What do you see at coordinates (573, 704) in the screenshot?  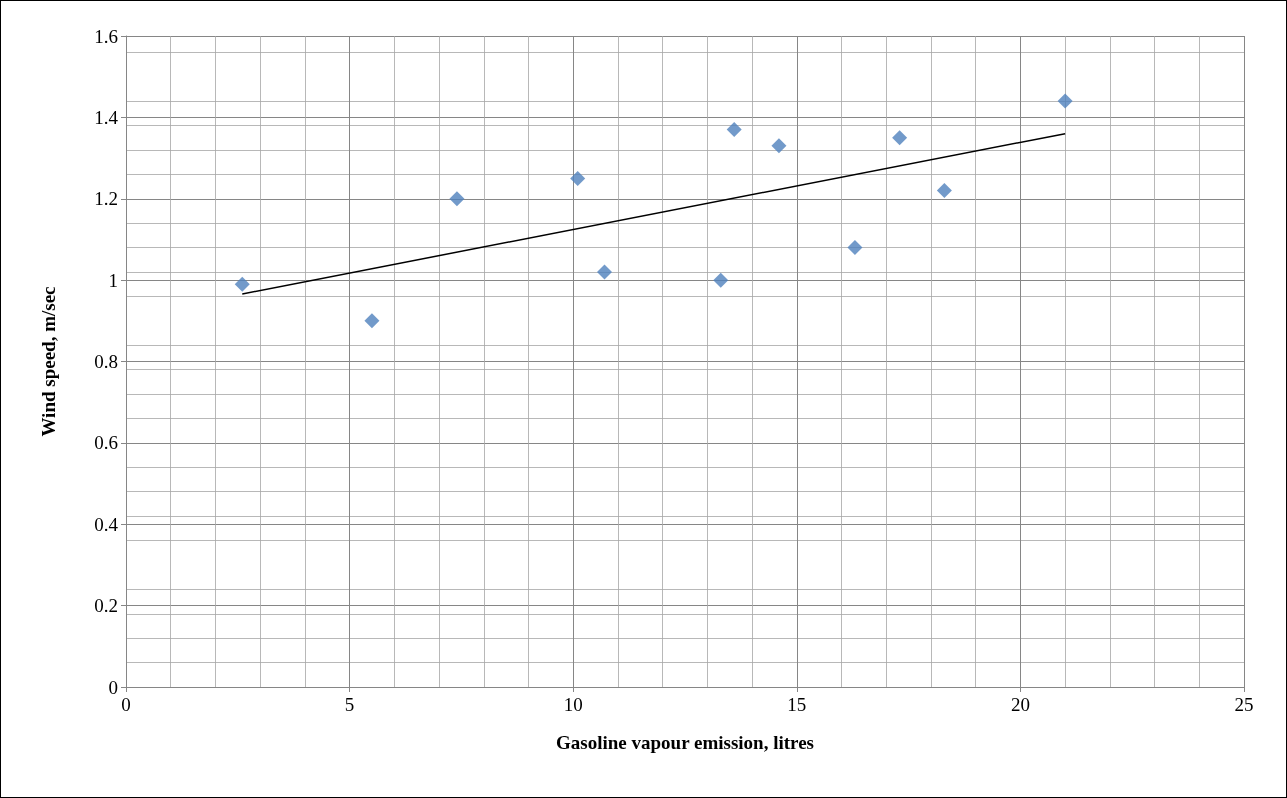 I see `x-tick-label: 10` at bounding box center [573, 704].